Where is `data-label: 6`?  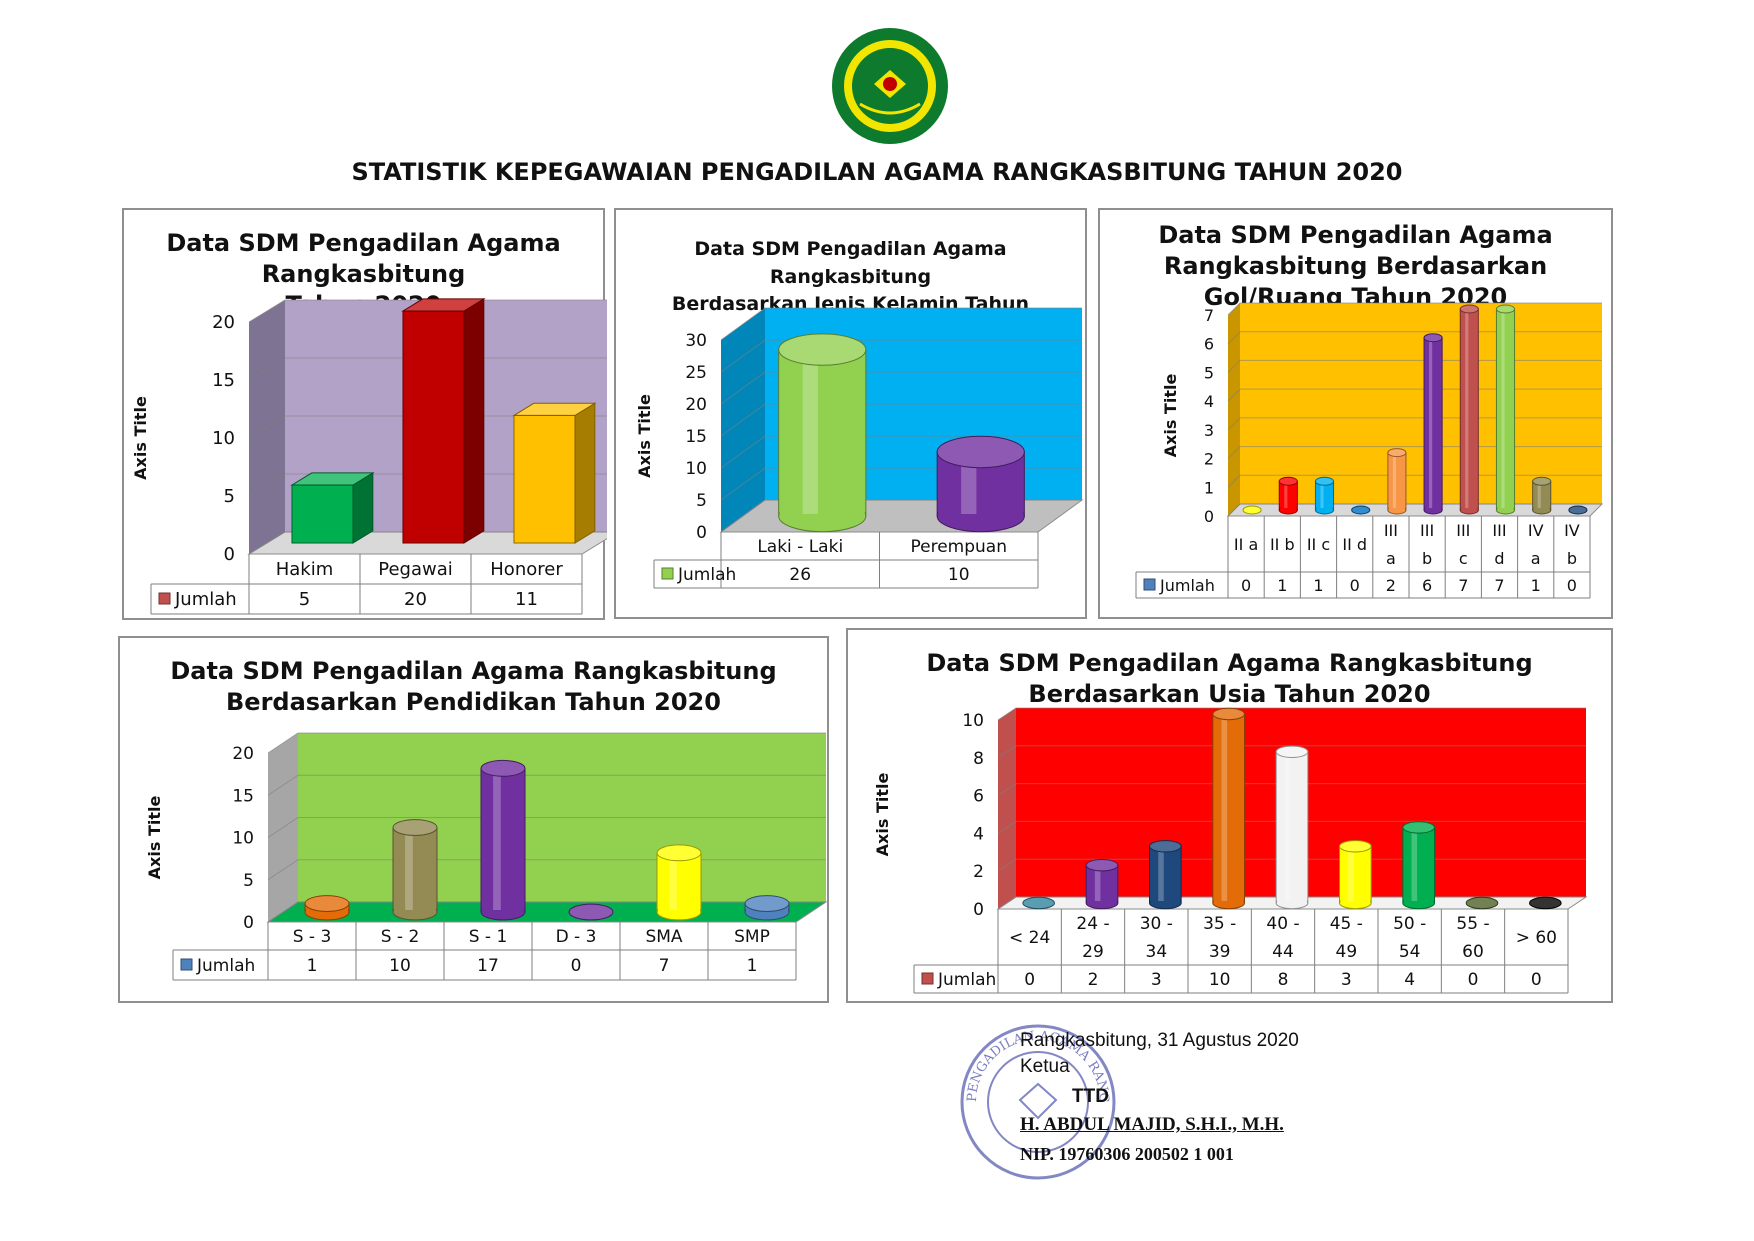
data-label: 6 is located at coordinates (1427, 585).